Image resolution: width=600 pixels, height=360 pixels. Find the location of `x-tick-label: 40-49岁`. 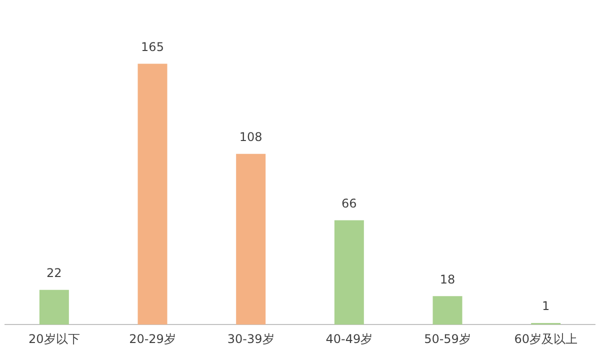

x-tick-label: 40-49岁 is located at coordinates (349, 339).